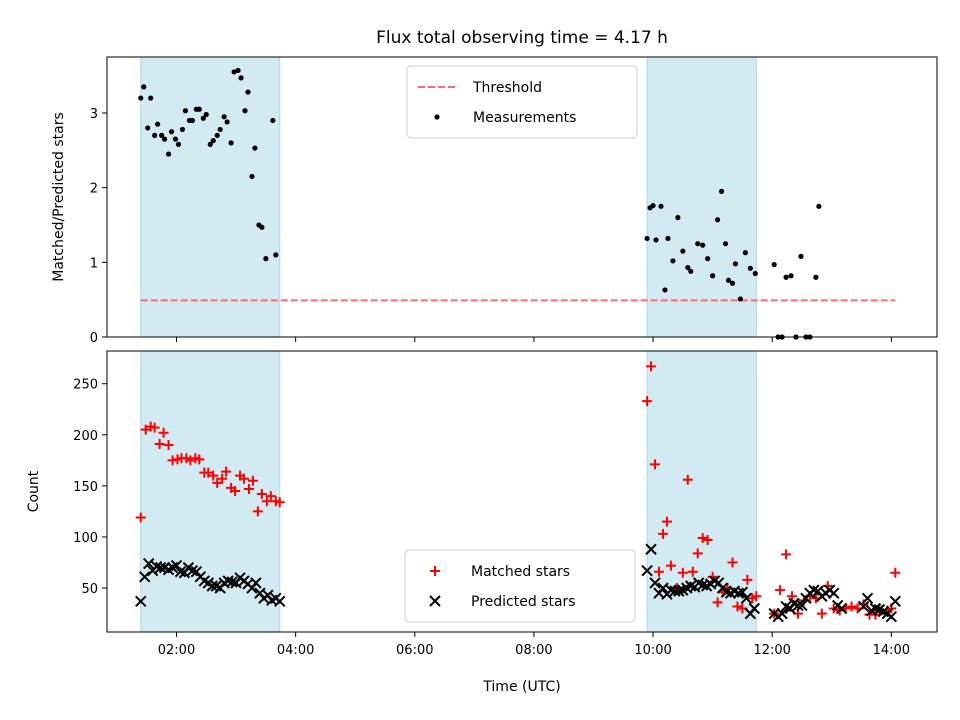 The width and height of the screenshot is (960, 720). What do you see at coordinates (522, 38) in the screenshot?
I see `chart-title: Flux total observing time = 4.17 h` at bounding box center [522, 38].